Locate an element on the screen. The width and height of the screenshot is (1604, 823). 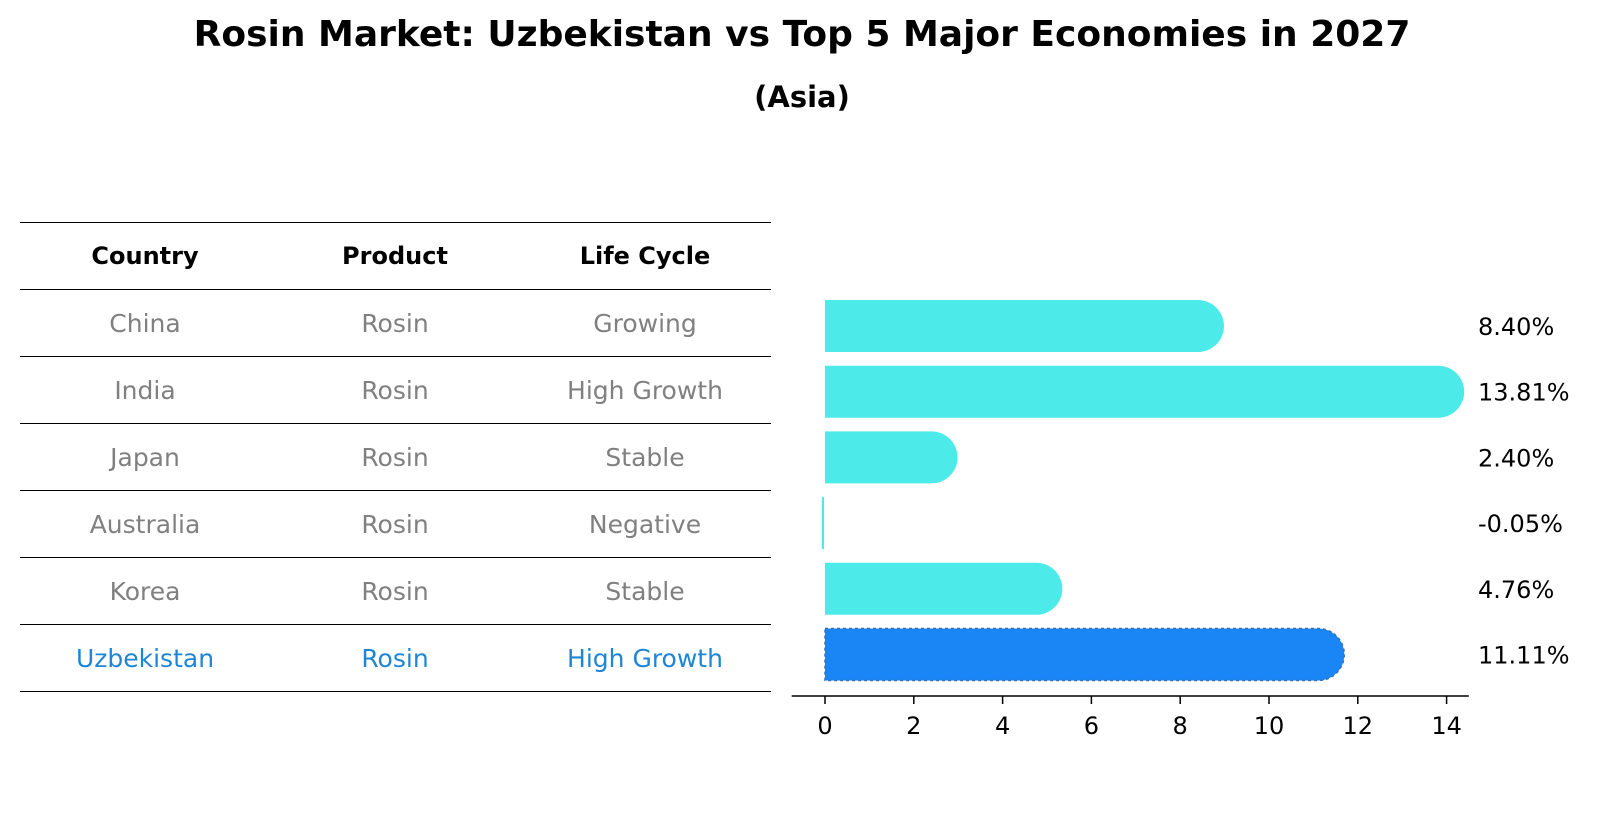
cell-country: India is located at coordinates (145, 390).